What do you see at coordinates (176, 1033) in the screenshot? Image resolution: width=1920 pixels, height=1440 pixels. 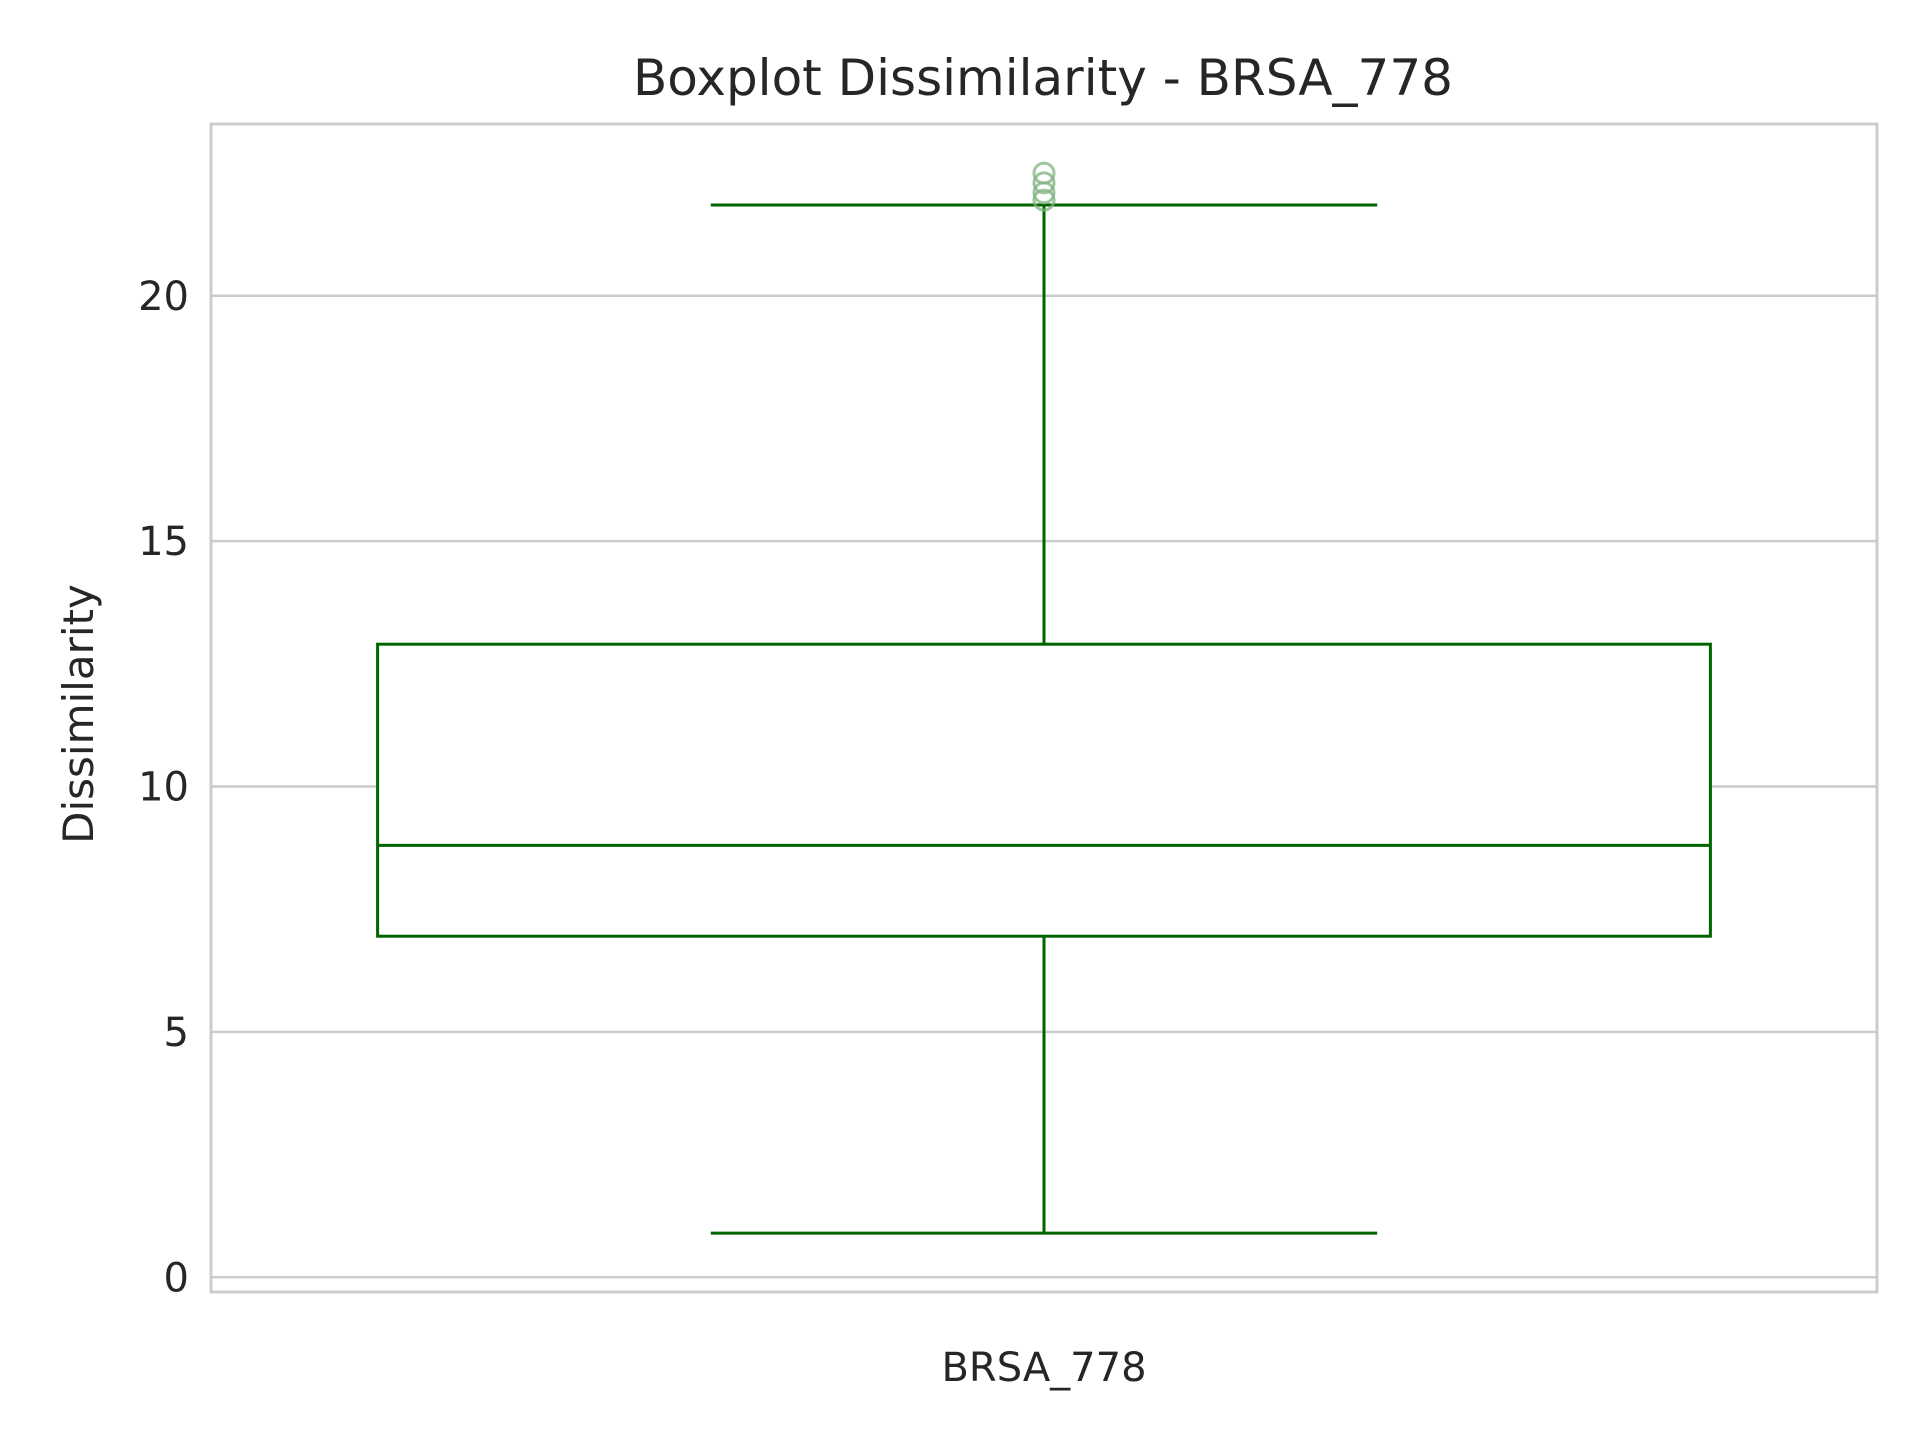 I see `y-tick-label-5: 5` at bounding box center [176, 1033].